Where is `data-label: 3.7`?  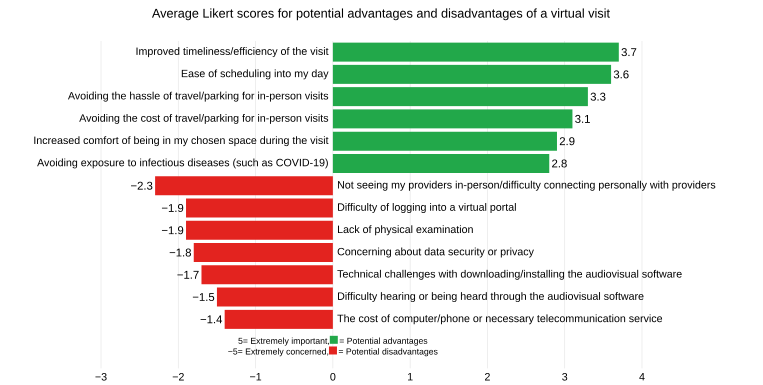
data-label: 3.7 is located at coordinates (629, 52).